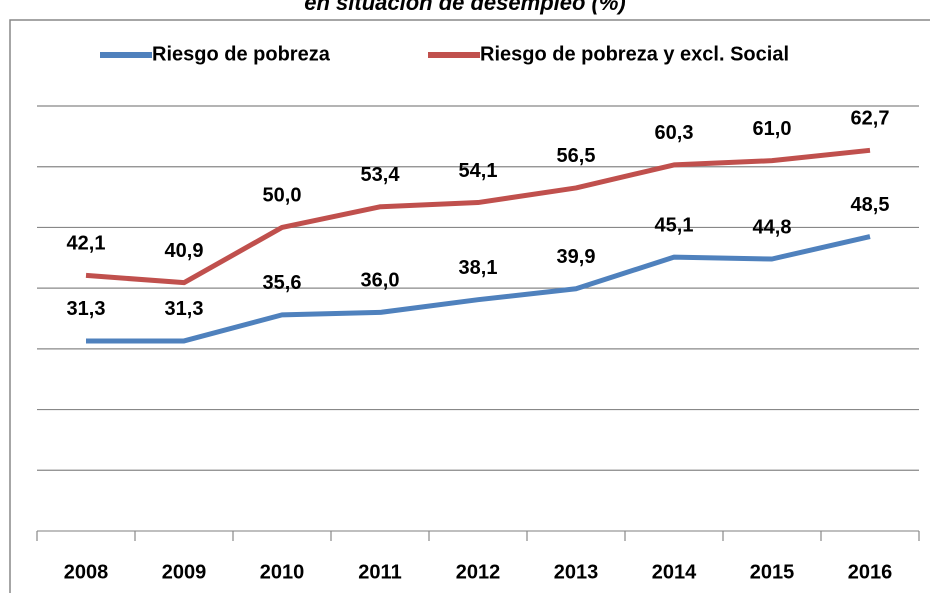 This screenshot has height=593, width=930. What do you see at coordinates (634, 54) in the screenshot?
I see `legend-label: Riesgo de pobreza y excl. Social` at bounding box center [634, 54].